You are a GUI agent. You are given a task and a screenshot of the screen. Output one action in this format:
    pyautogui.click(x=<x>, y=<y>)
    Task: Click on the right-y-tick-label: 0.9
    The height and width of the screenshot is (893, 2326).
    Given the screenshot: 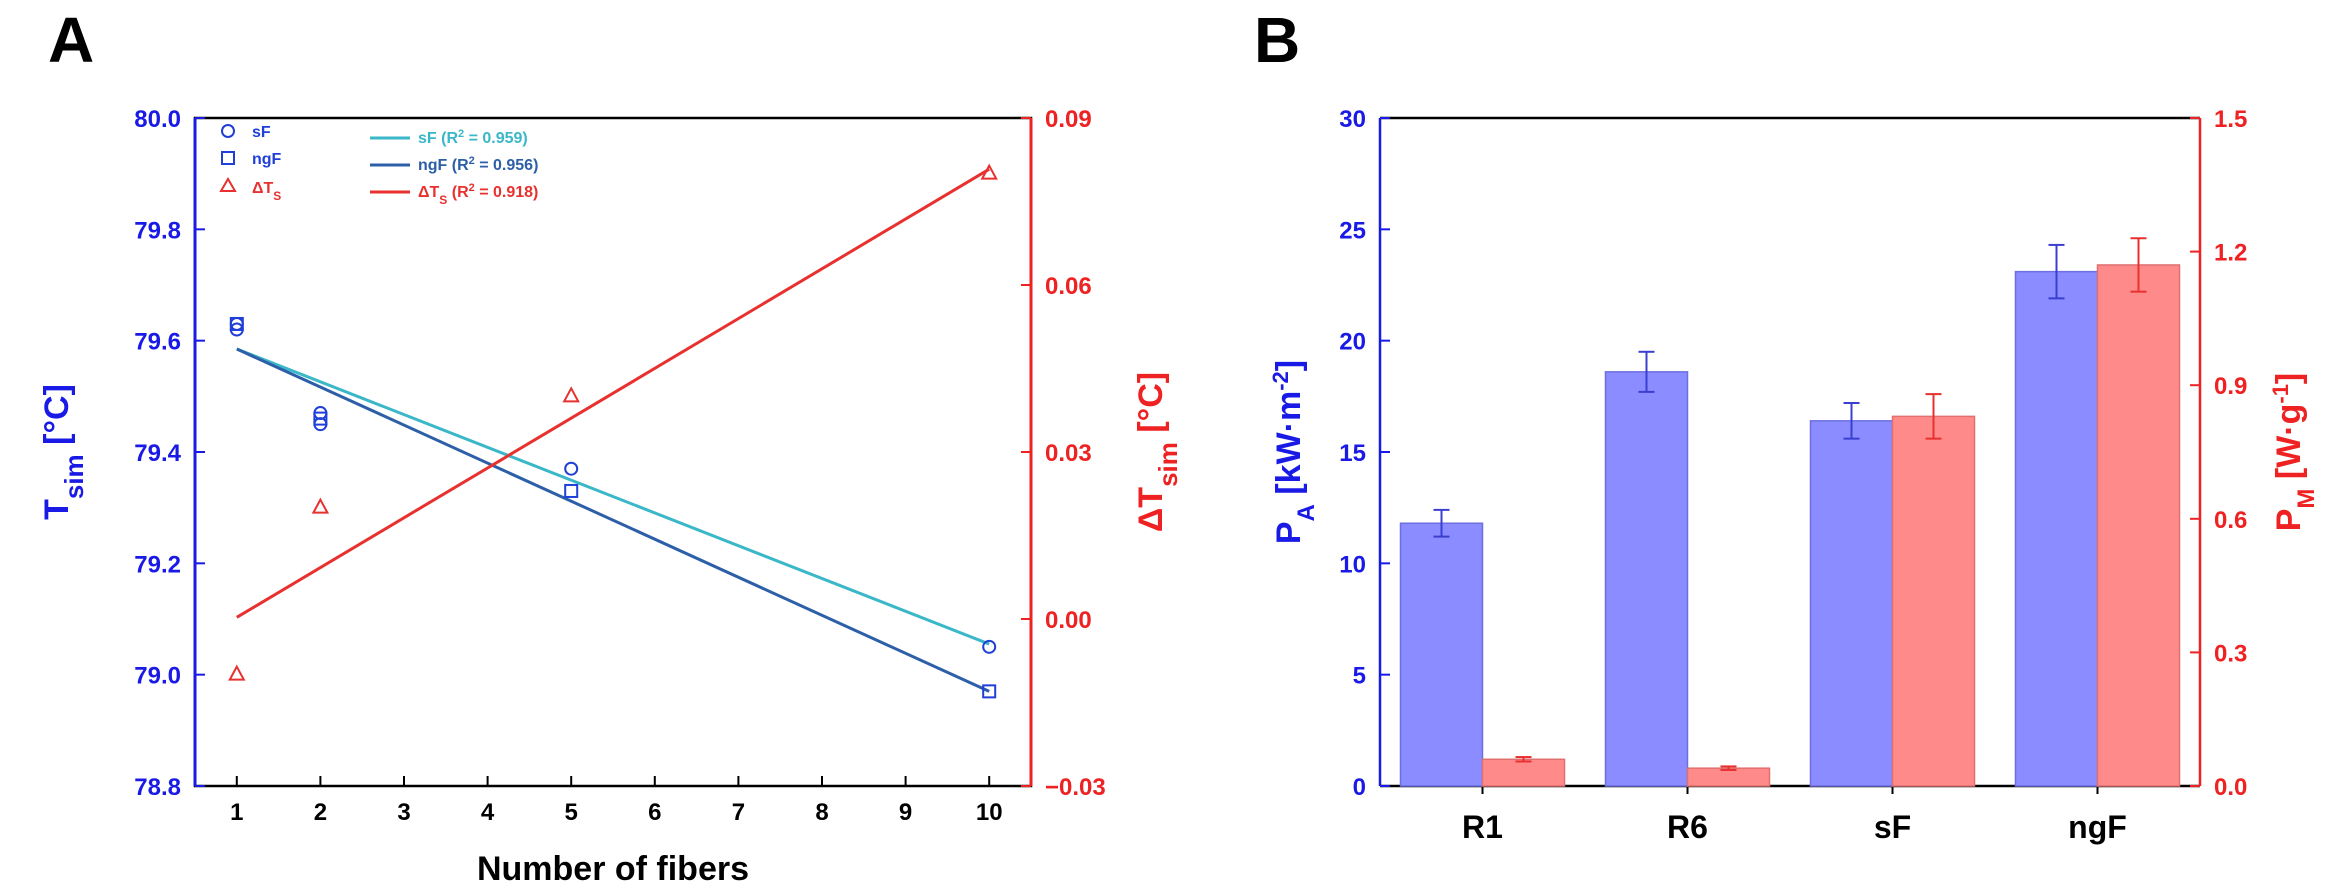 What is the action you would take?
    pyautogui.click(x=2230, y=386)
    